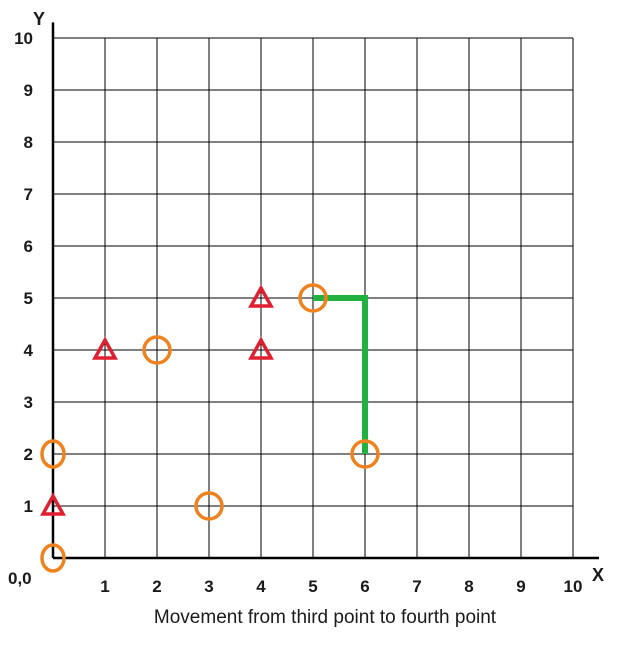 The width and height of the screenshot is (622, 651). I want to click on x-tick-label: 9, so click(520, 586).